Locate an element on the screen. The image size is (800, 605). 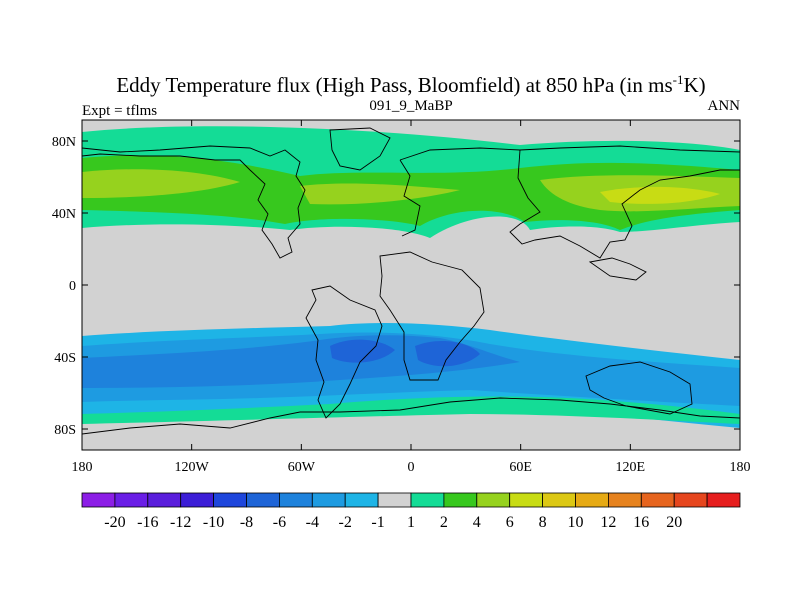
lat-tick-label: 40N is located at coordinates (64, 214).